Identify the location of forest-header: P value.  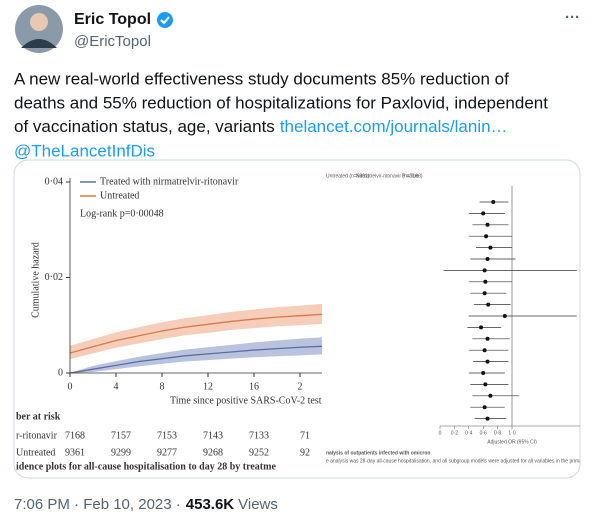
(410, 176).